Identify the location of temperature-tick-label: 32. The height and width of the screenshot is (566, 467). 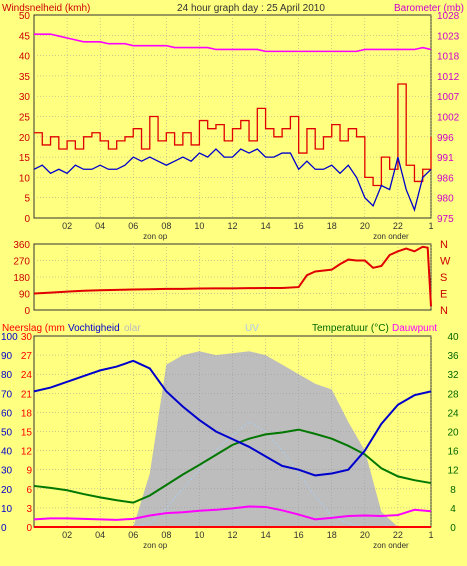
(453, 375).